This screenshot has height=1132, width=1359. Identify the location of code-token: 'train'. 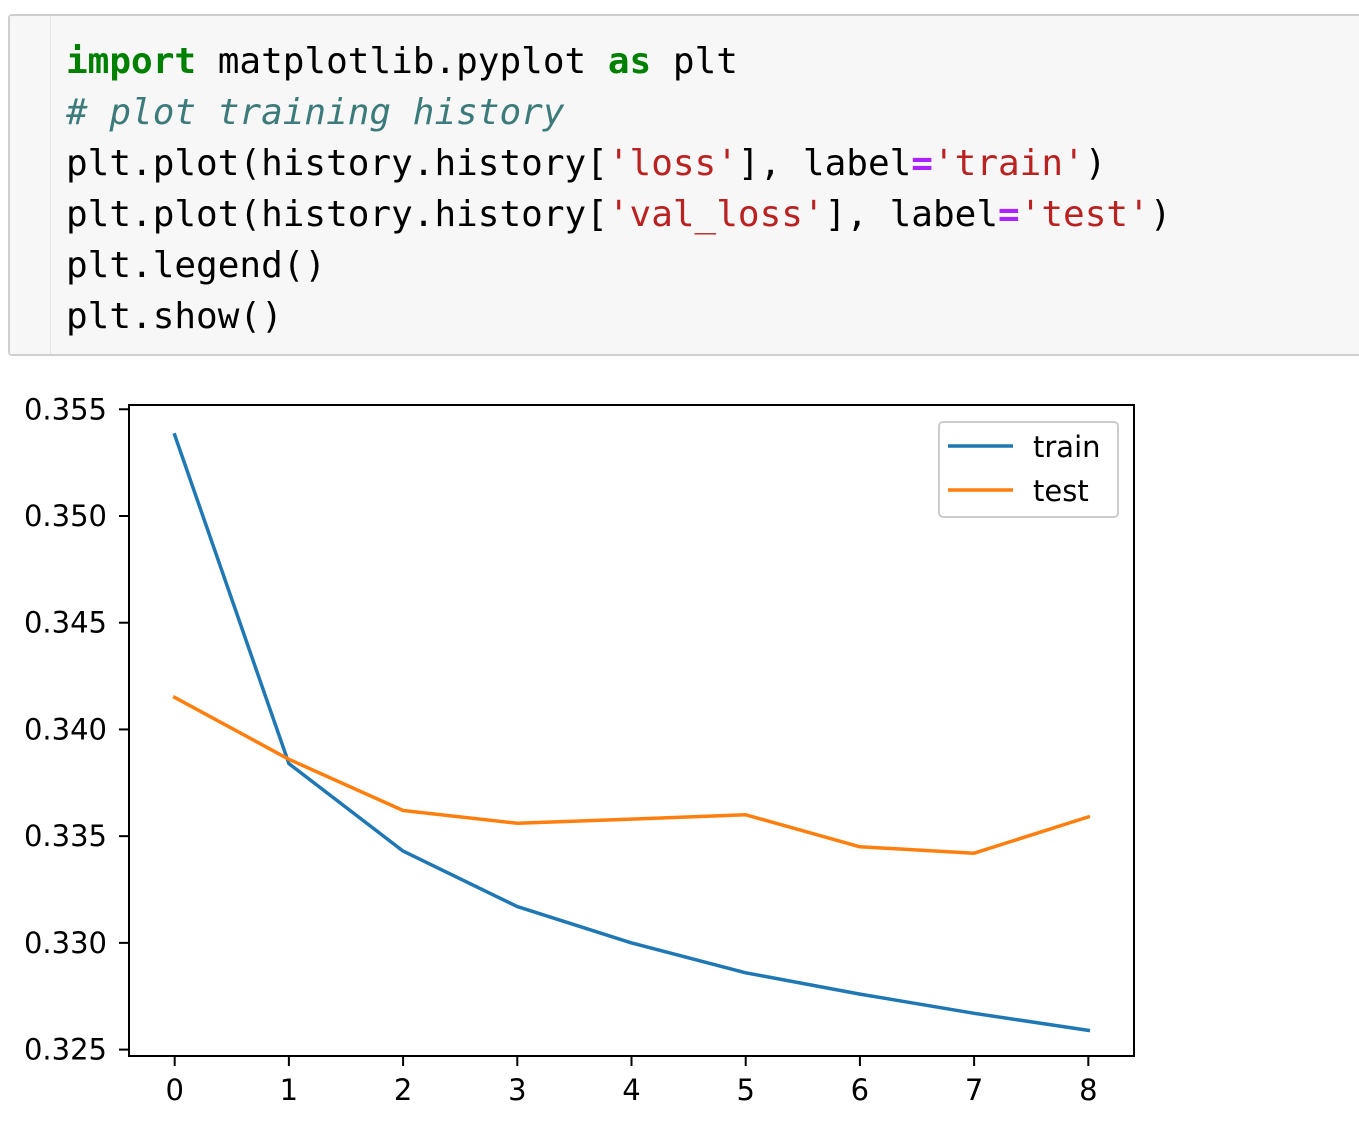
(1008, 163).